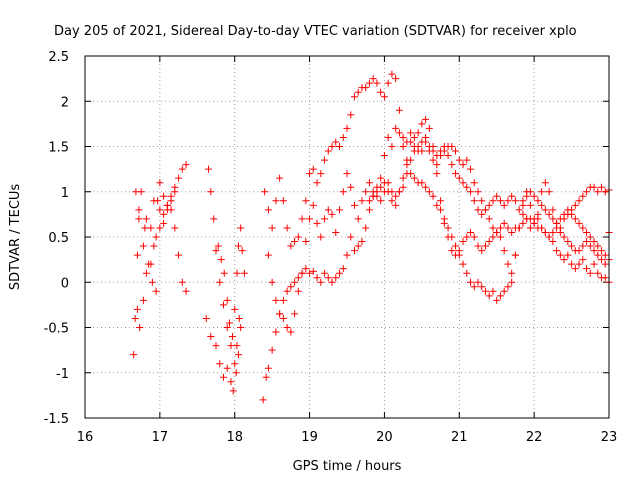 The width and height of the screenshot is (640, 480). What do you see at coordinates (58, 238) in the screenshot?
I see `y-tick-label: 0.5` at bounding box center [58, 238].